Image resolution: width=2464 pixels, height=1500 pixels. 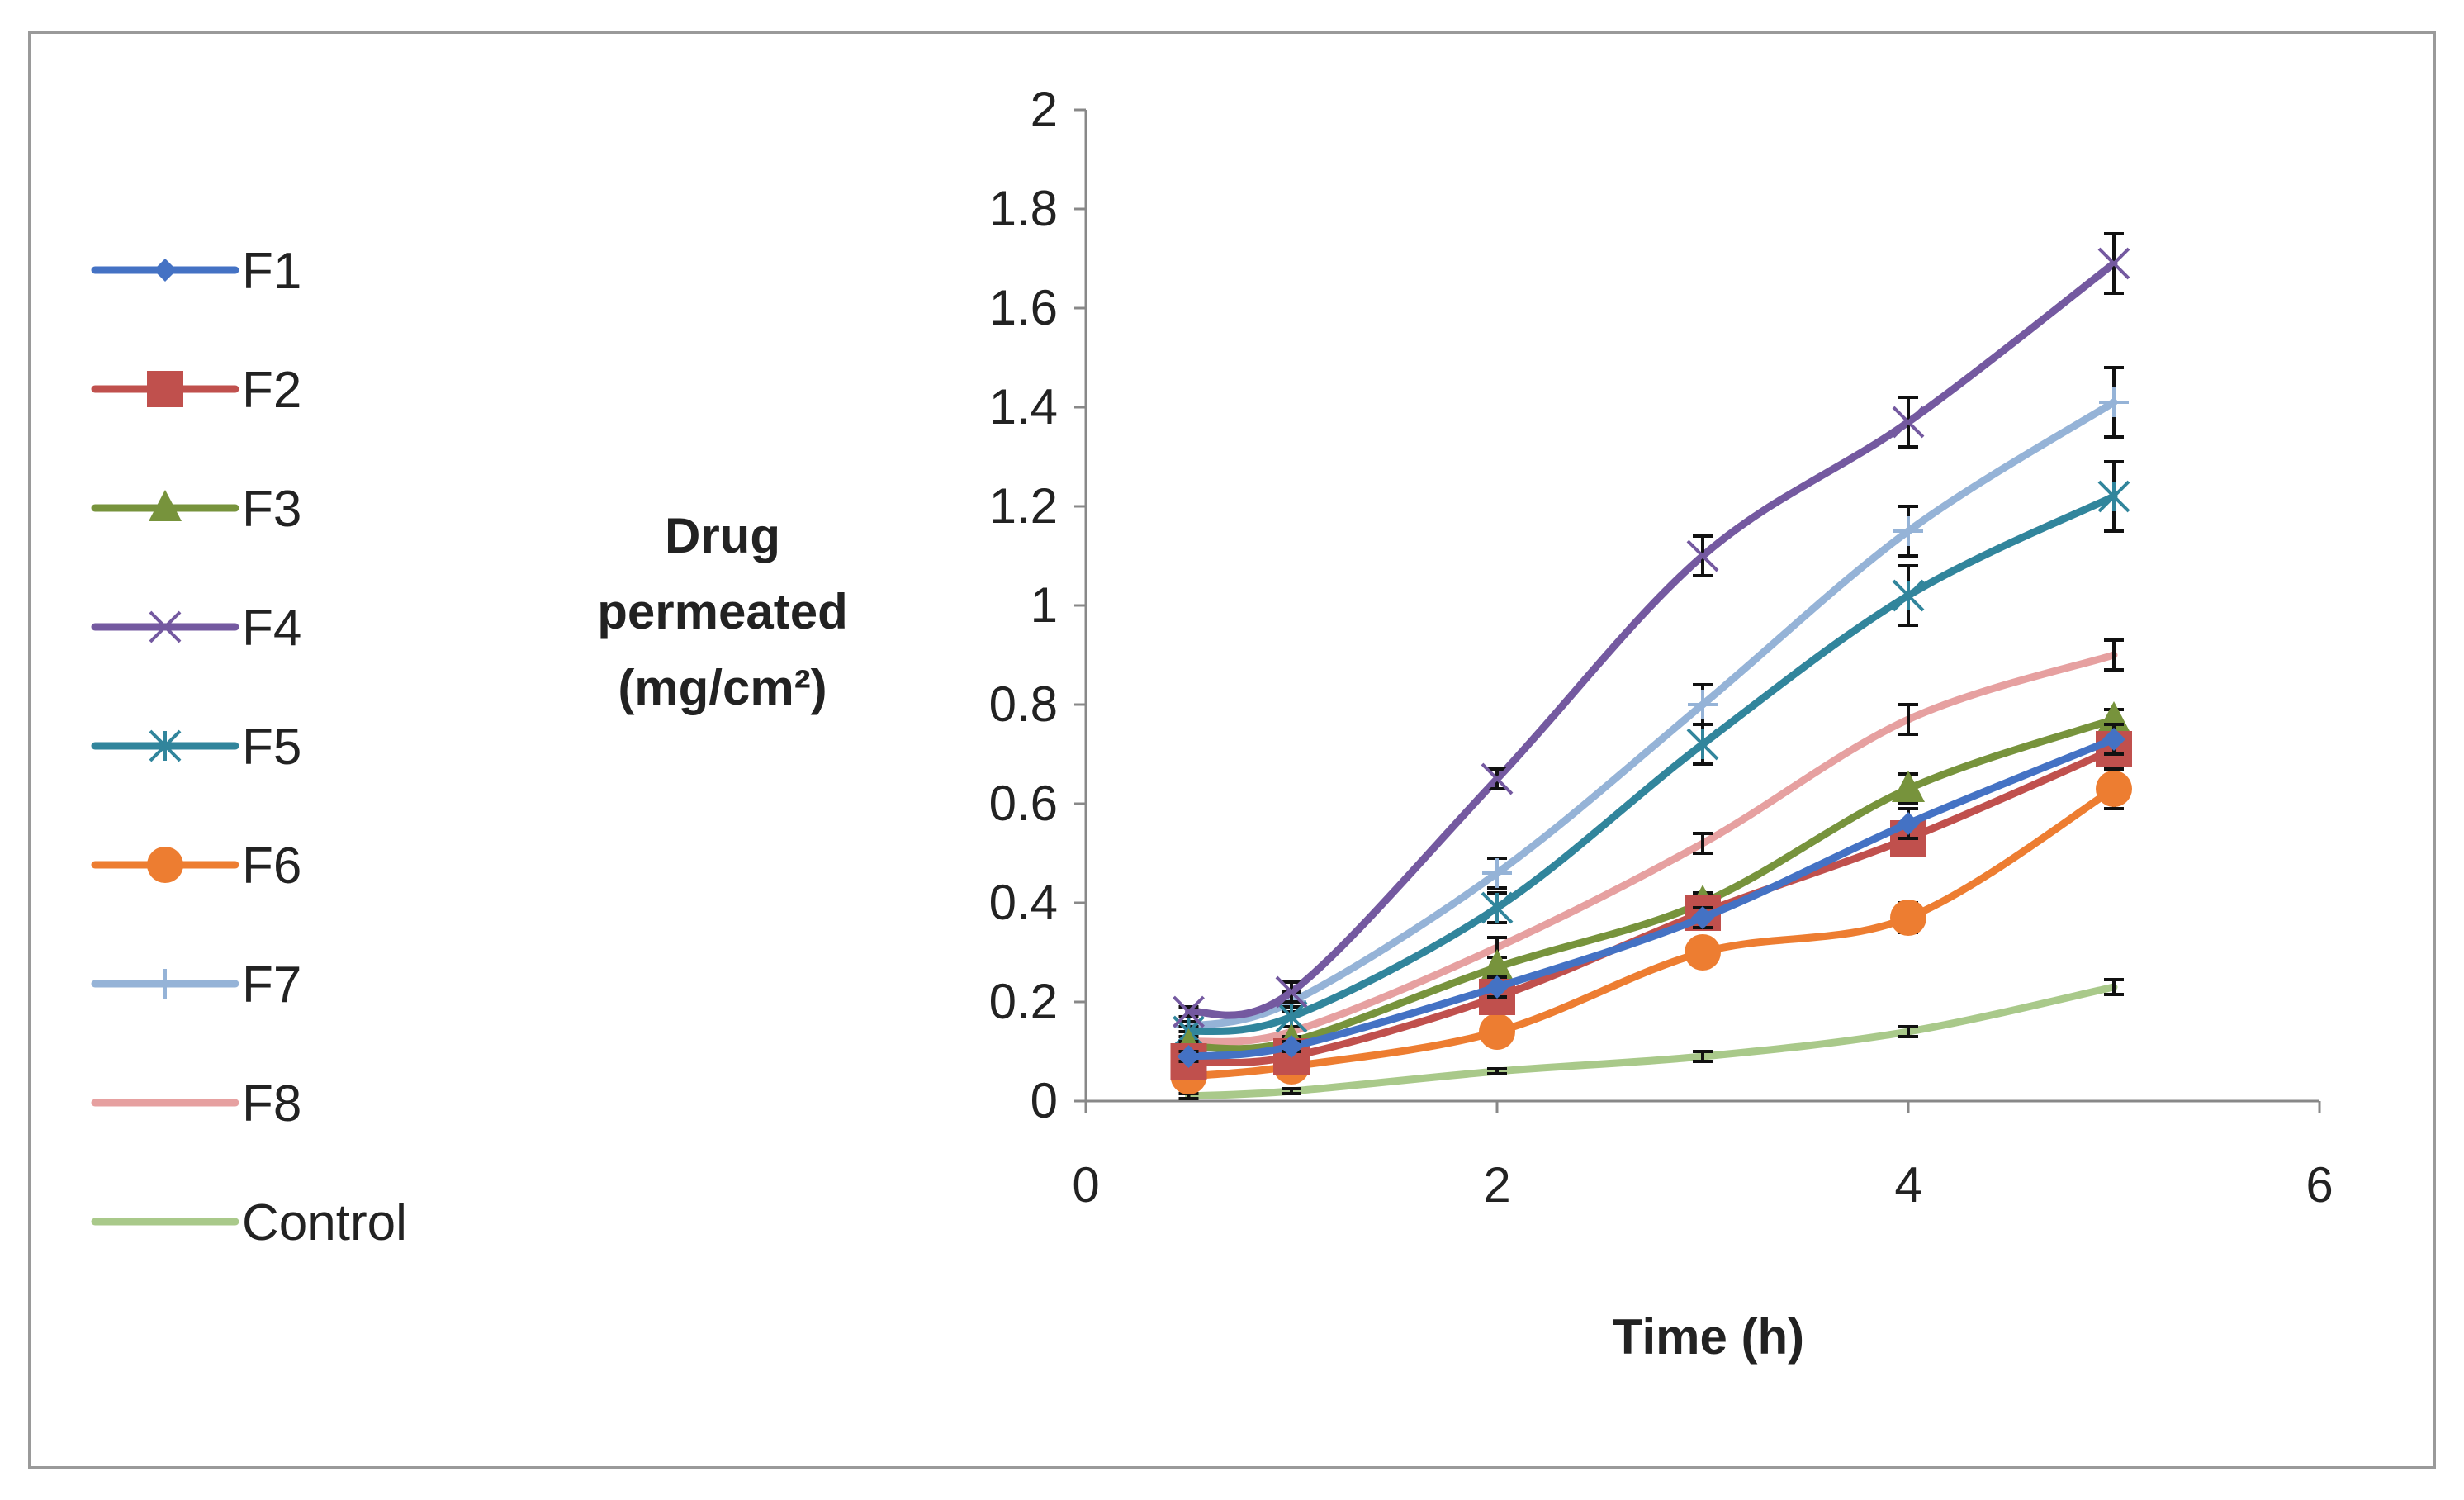 I want to click on legend-item-f6: F6, so click(x=196, y=866).